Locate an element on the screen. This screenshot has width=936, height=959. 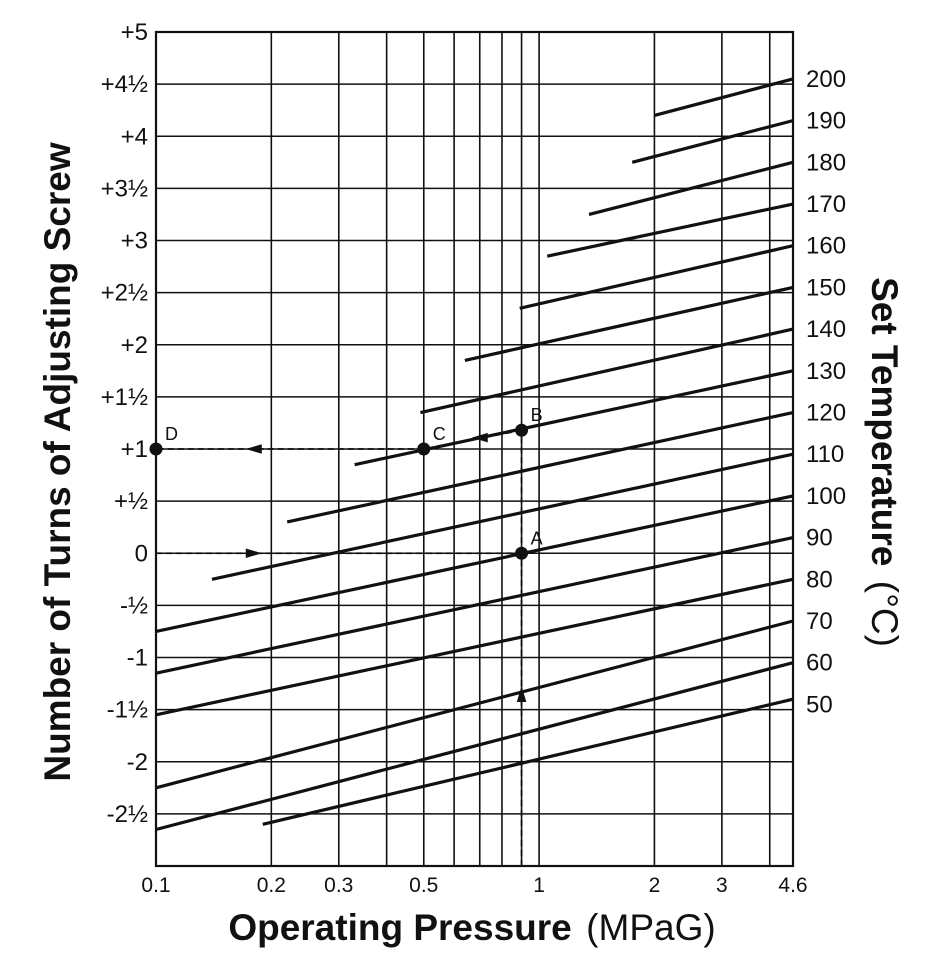
x-tick-label: 0.3 is located at coordinates (338, 885).